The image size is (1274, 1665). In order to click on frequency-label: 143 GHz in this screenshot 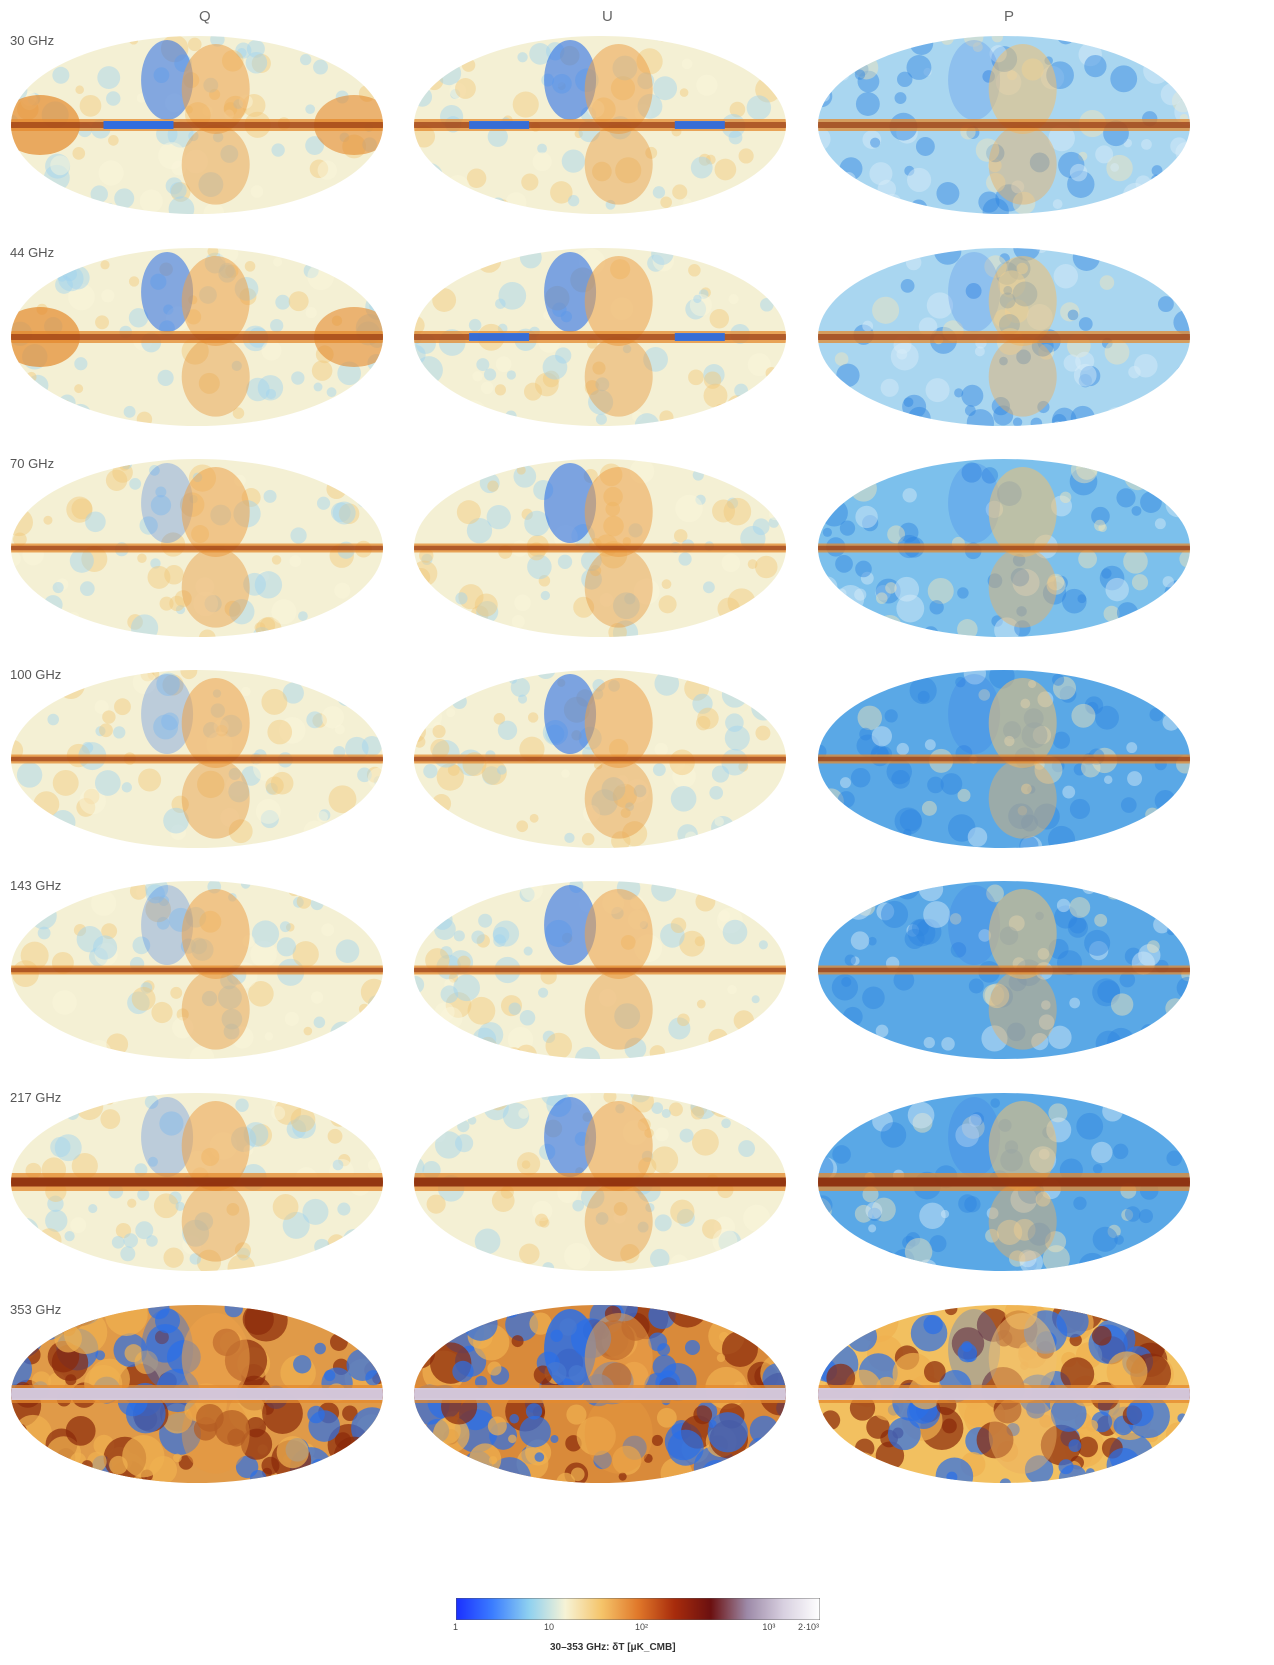, I will do `click(36, 885)`.